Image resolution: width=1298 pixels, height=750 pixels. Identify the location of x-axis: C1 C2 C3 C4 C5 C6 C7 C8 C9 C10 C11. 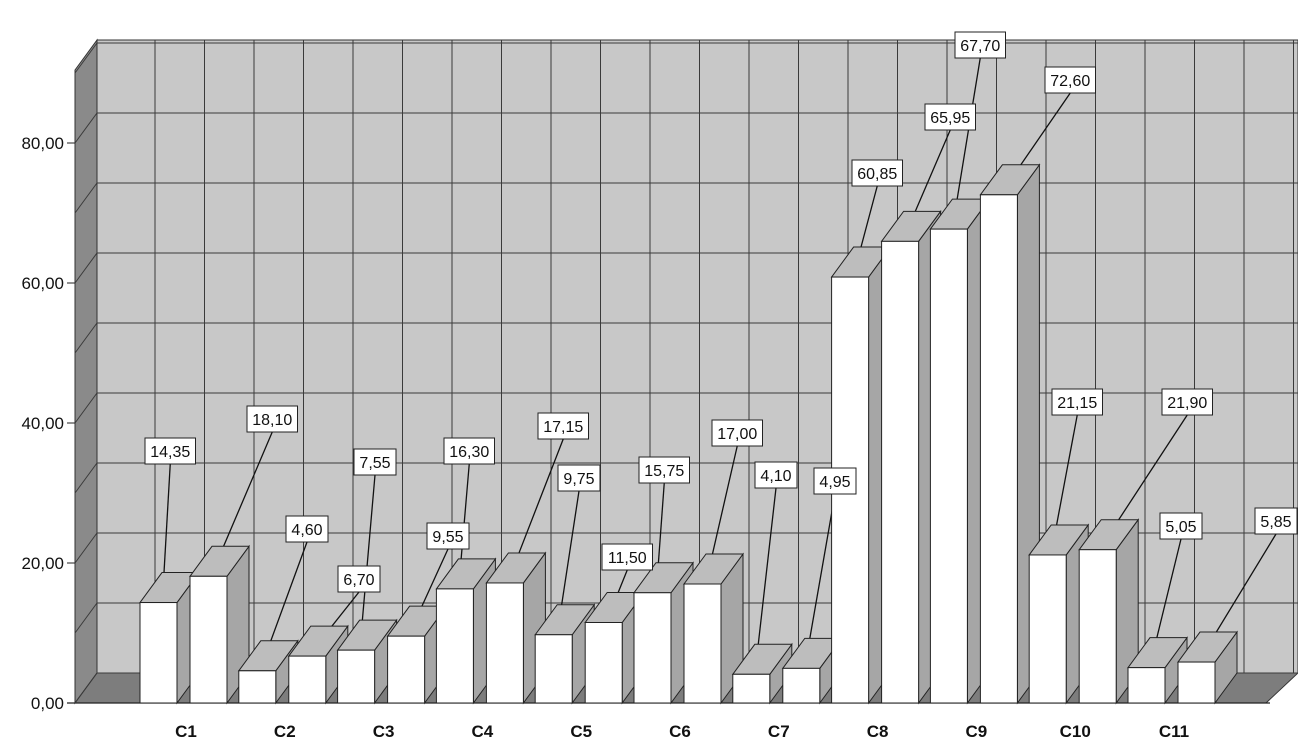
(682, 731).